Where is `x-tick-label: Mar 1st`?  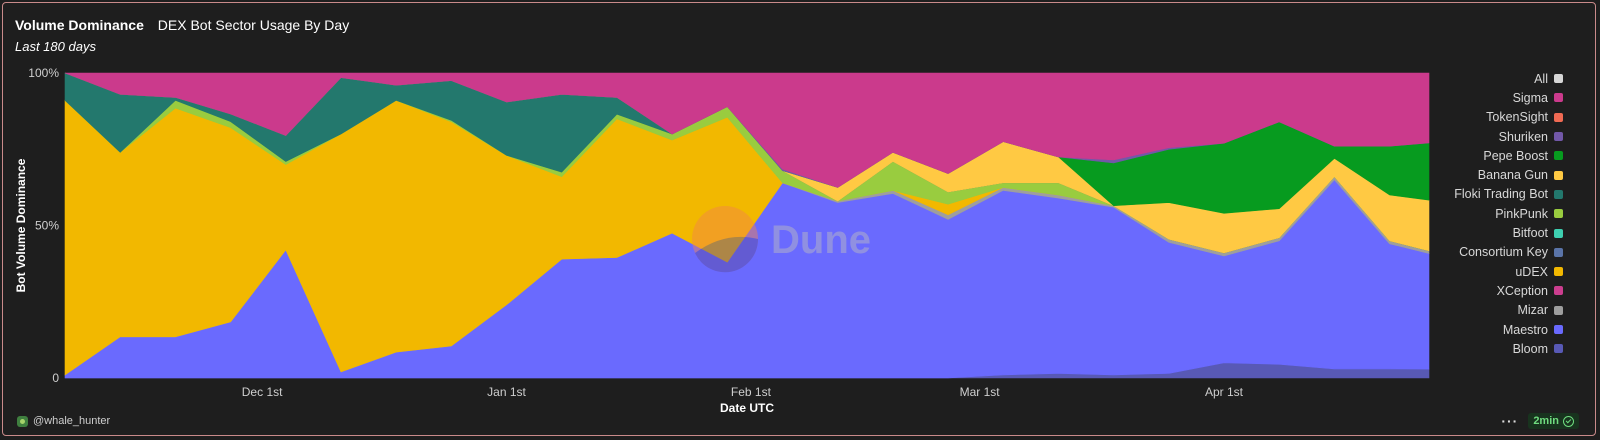 x-tick-label: Mar 1st is located at coordinates (980, 392).